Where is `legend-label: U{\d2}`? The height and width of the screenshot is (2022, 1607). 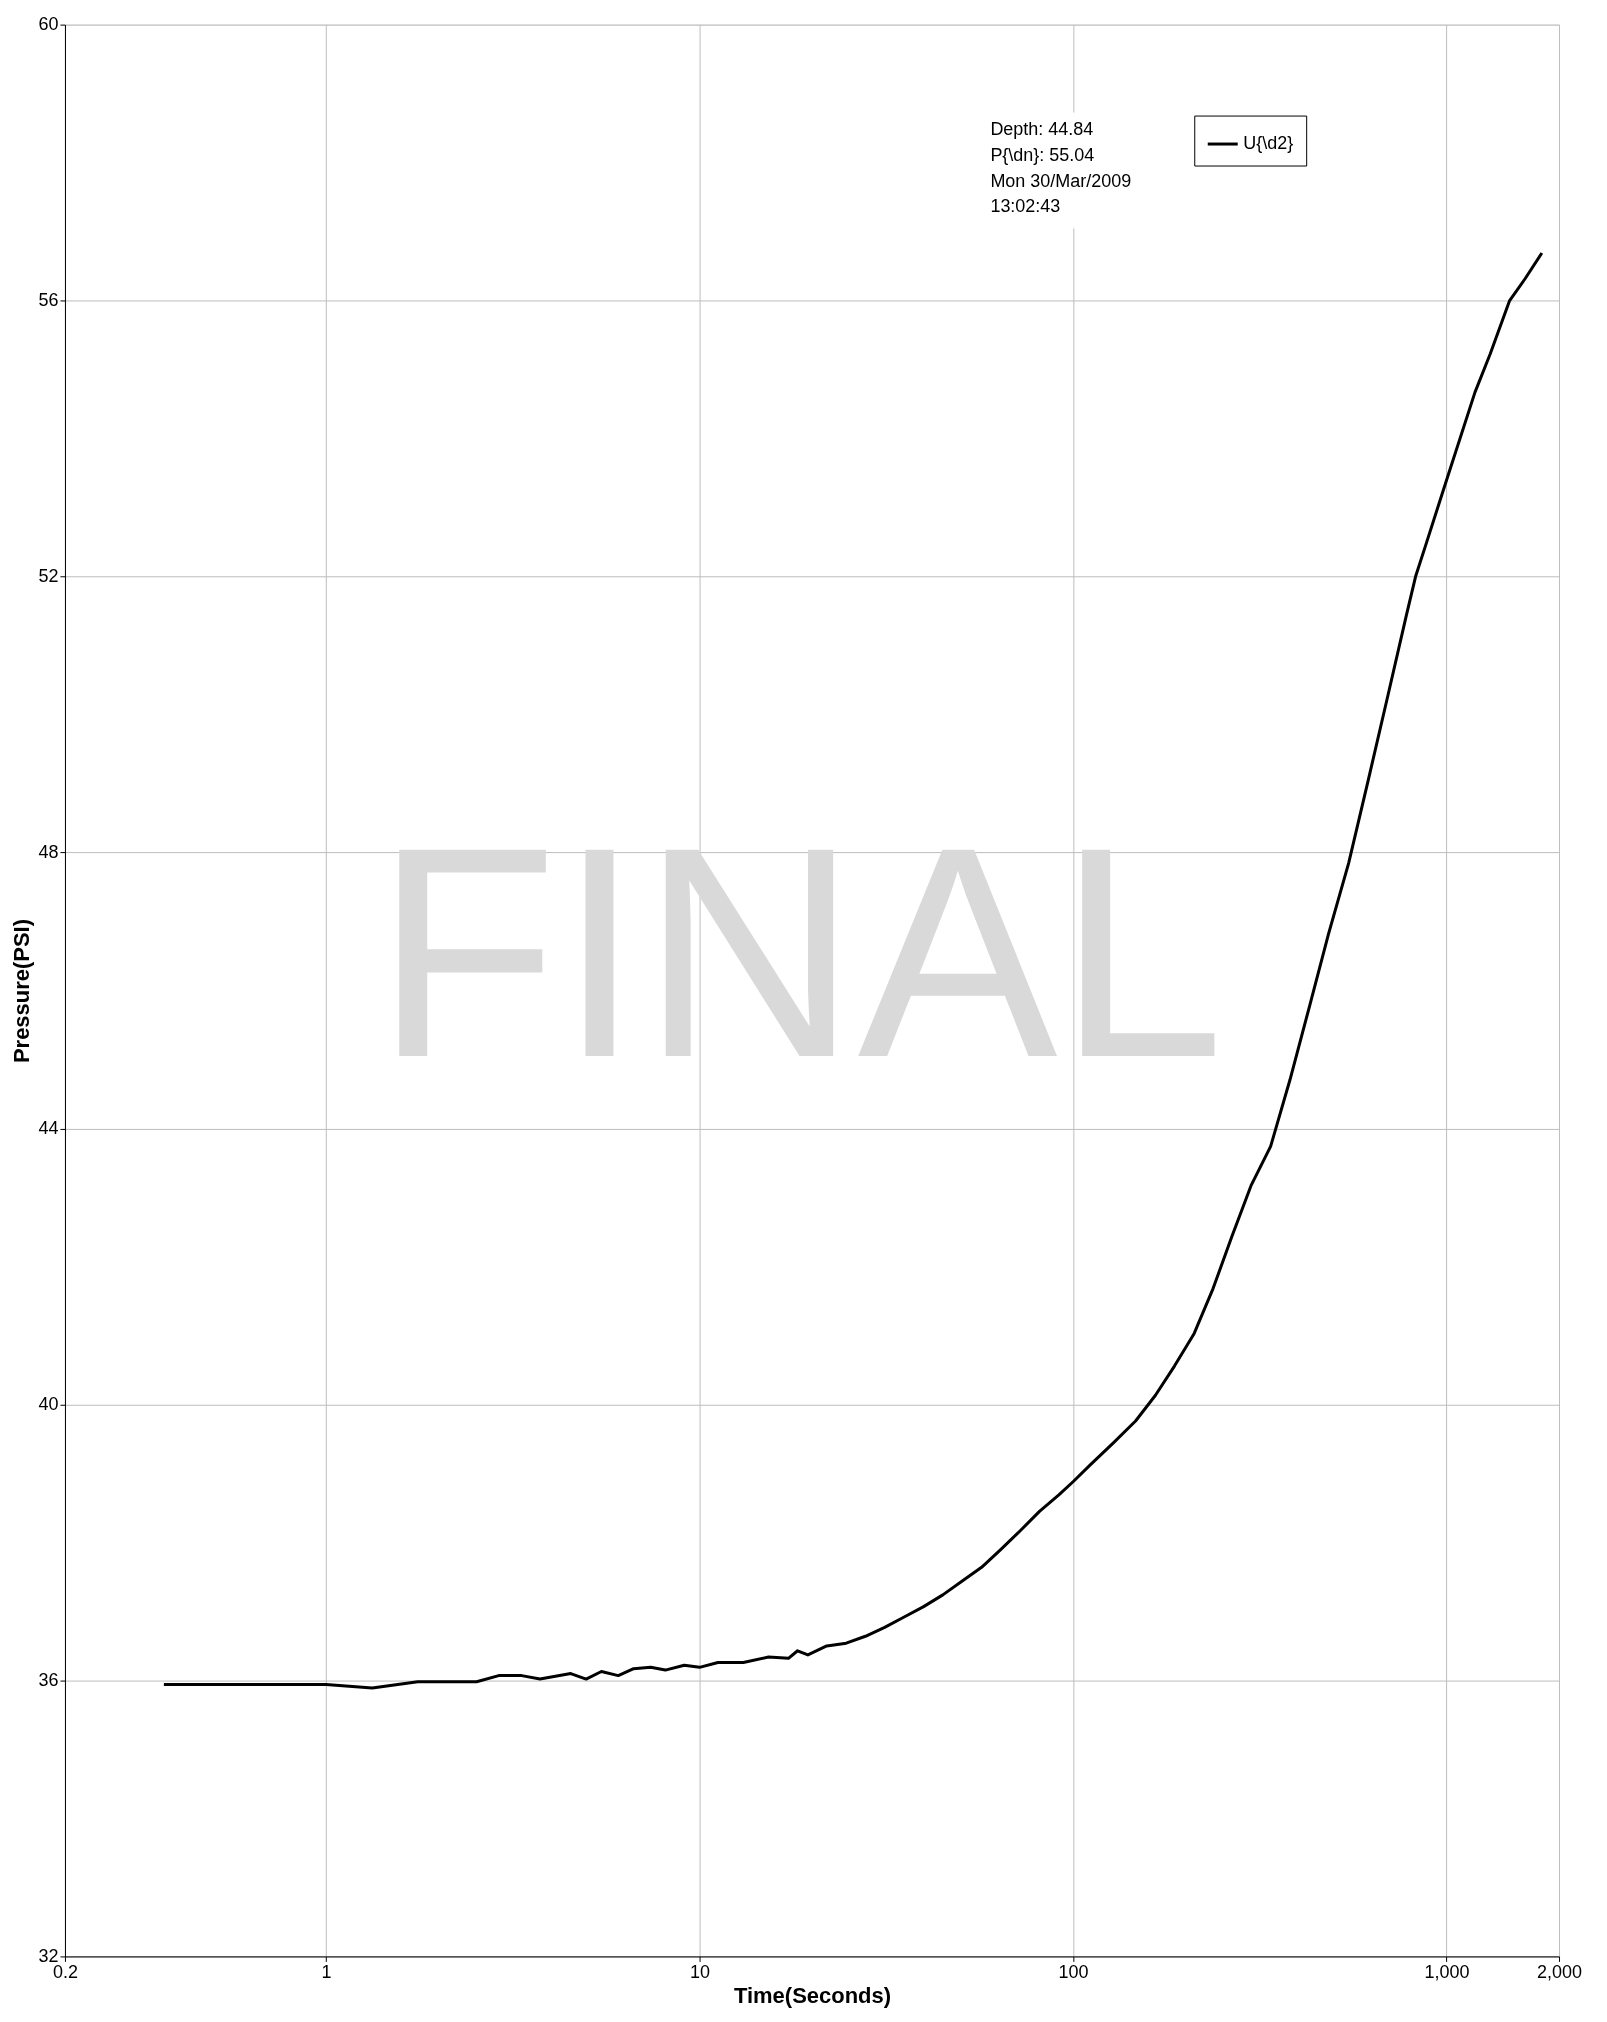
legend-label: U{\d2} is located at coordinates (1268, 143).